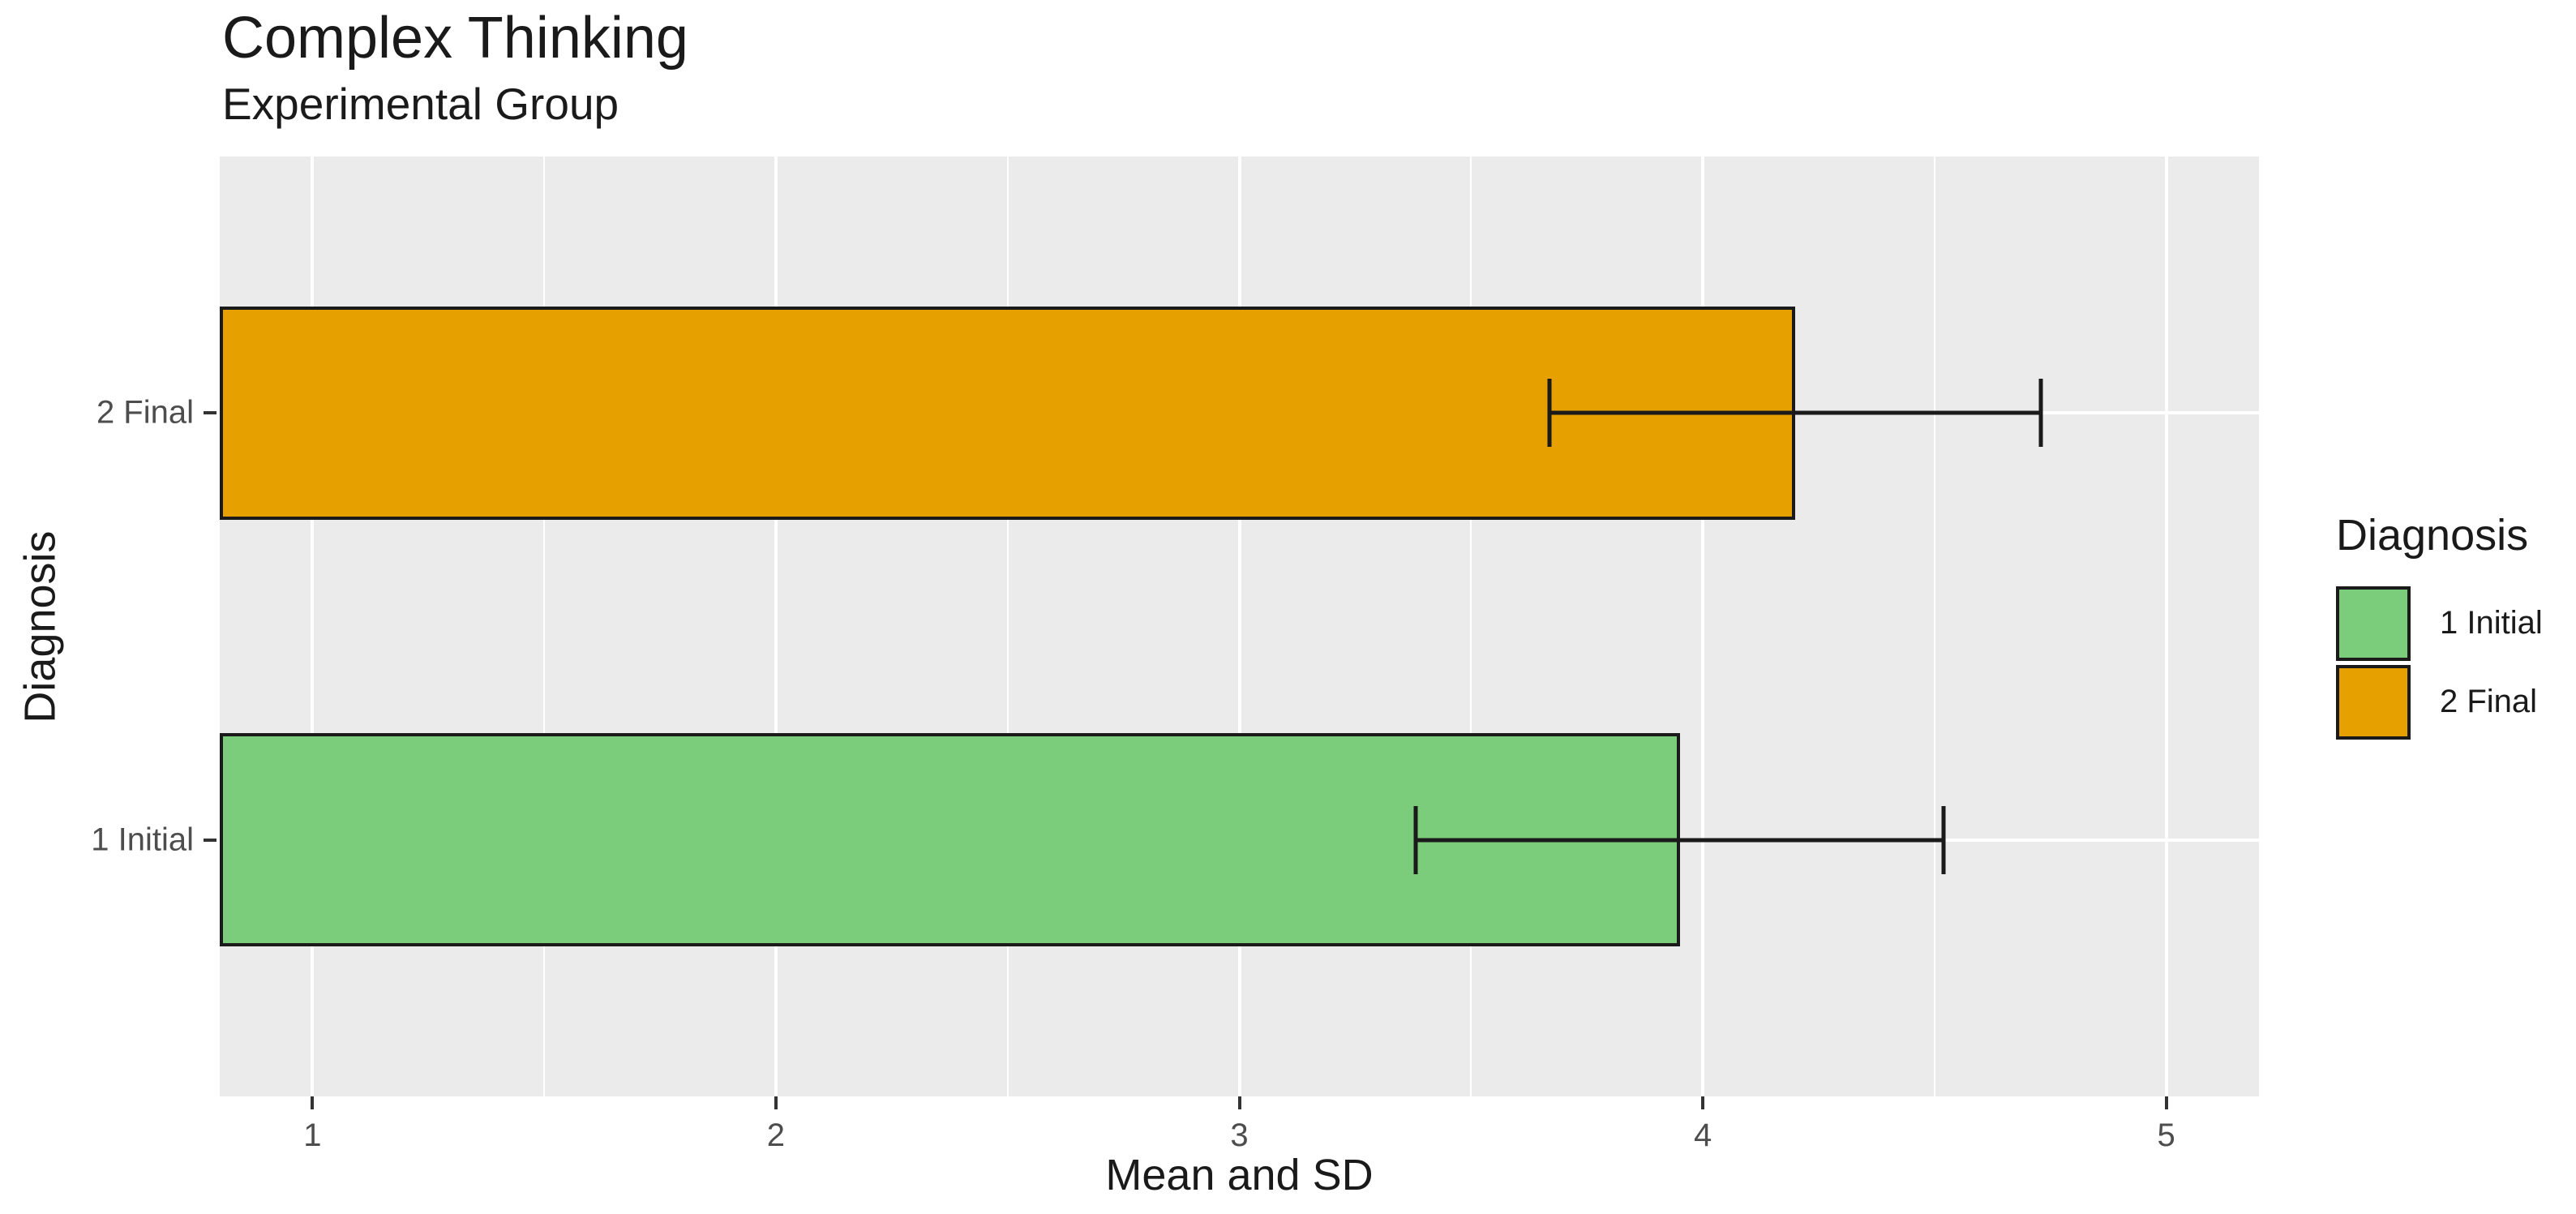 The image size is (2576, 1214). What do you see at coordinates (776, 1135) in the screenshot?
I see `x-tick-label: 2` at bounding box center [776, 1135].